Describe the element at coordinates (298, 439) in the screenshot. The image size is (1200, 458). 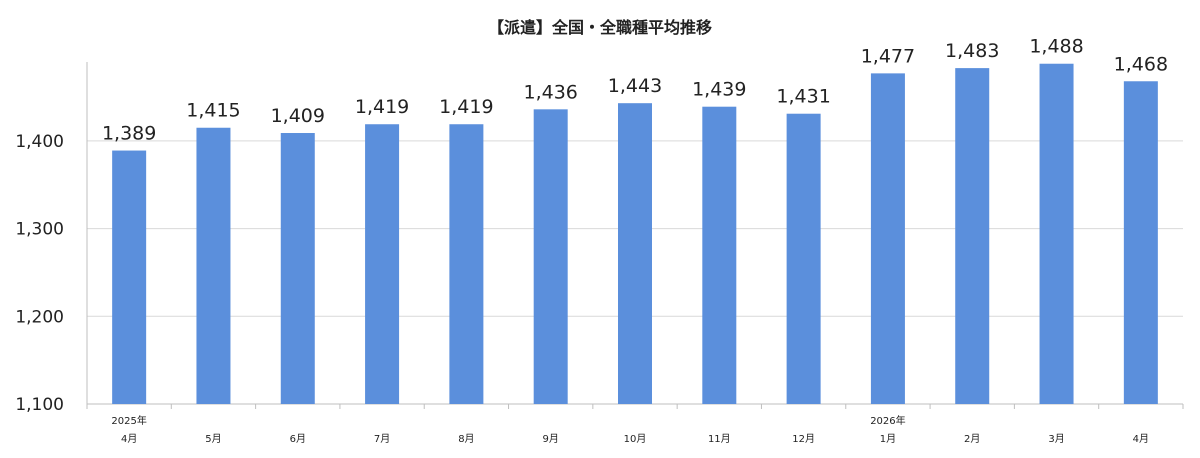
I see `x-tick-label: 6月` at that location.